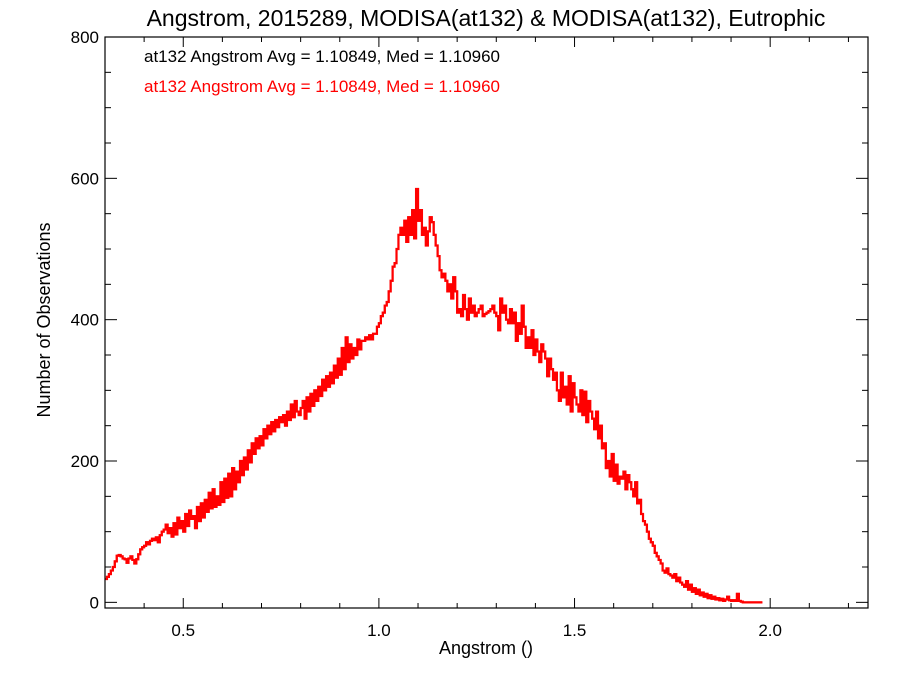 This screenshot has height=675, width=900. Describe the element at coordinates (85, 320) in the screenshot. I see `y-tick-label: 400` at that location.